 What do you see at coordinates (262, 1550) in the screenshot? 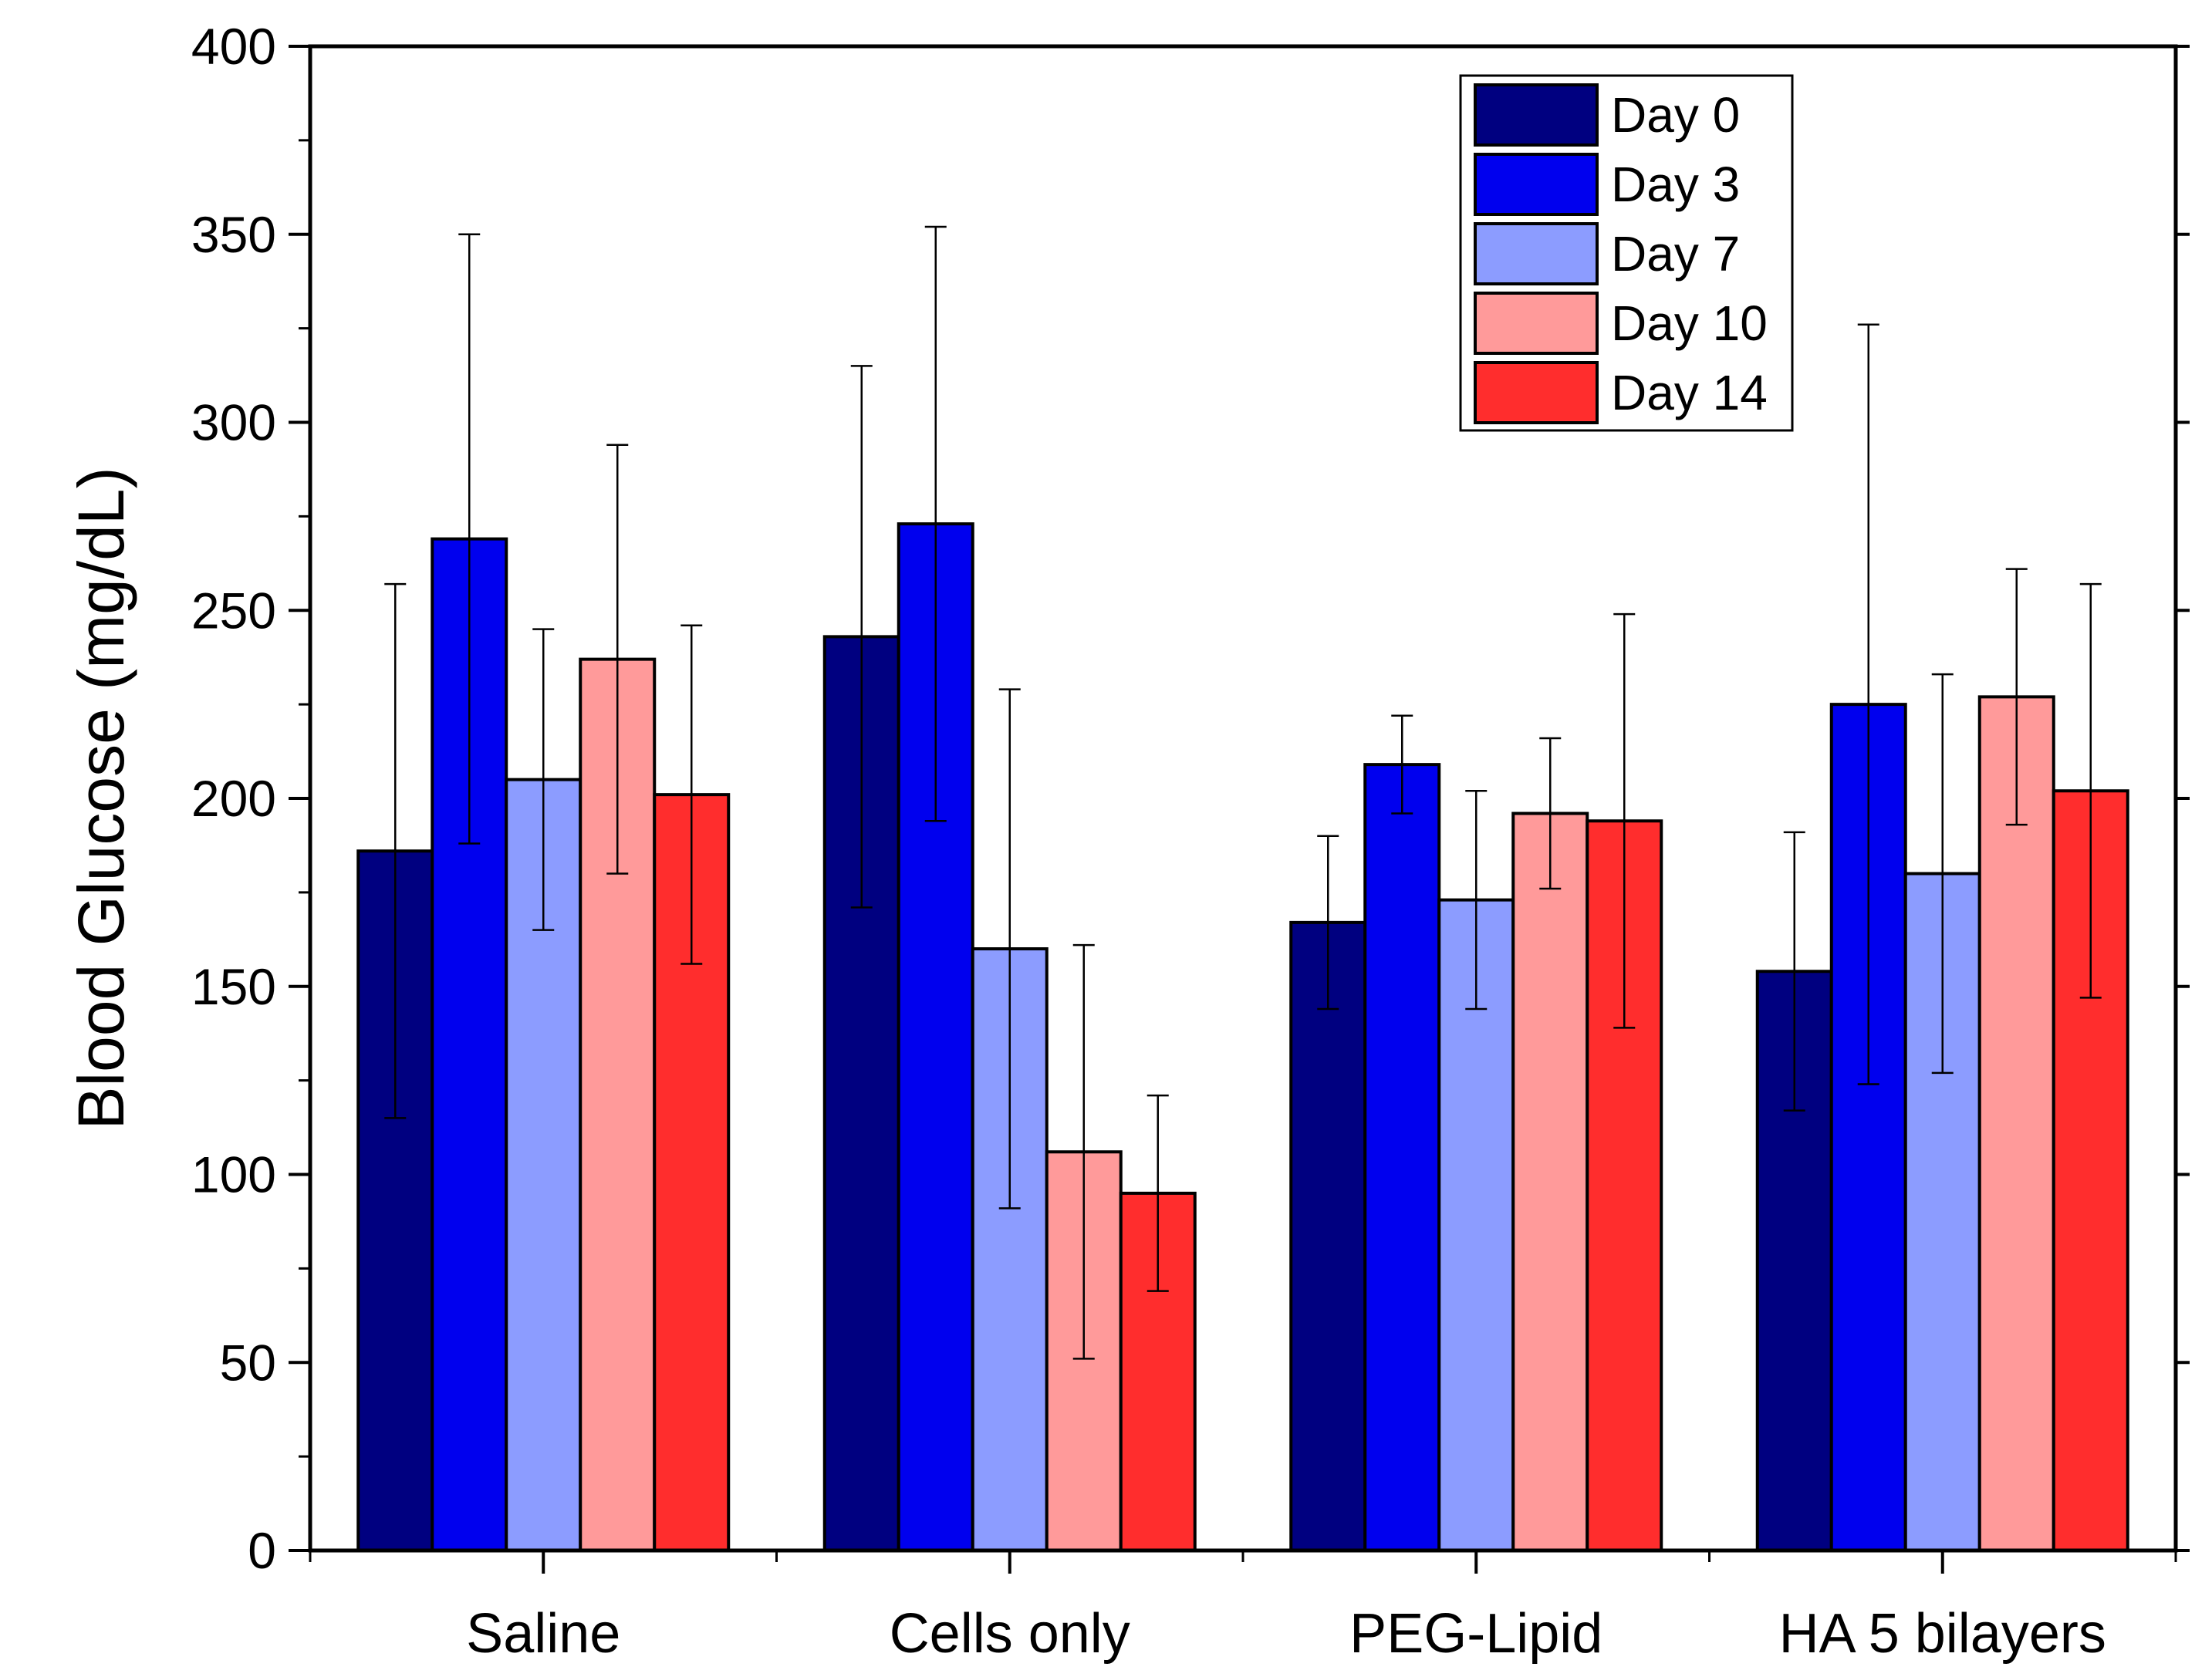
I see `y-tick-label: 0` at bounding box center [262, 1550].